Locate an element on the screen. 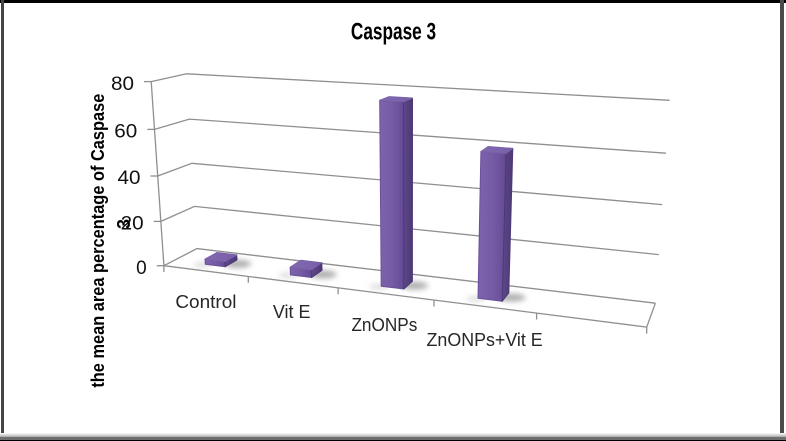 The width and height of the screenshot is (786, 441). svg-text: 60 is located at coordinates (125, 132).